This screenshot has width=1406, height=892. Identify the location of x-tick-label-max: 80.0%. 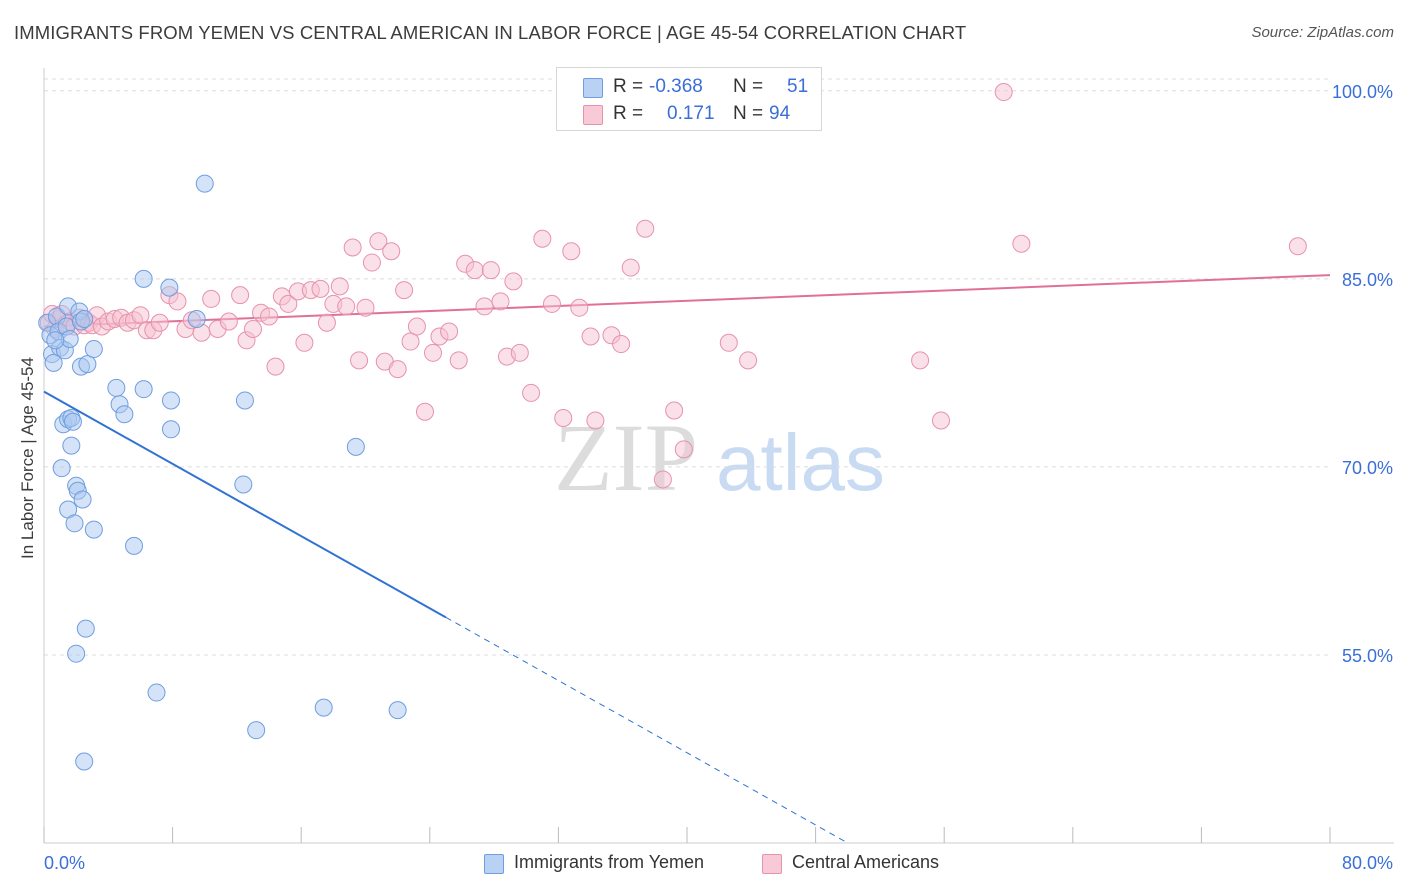
(1367, 863).